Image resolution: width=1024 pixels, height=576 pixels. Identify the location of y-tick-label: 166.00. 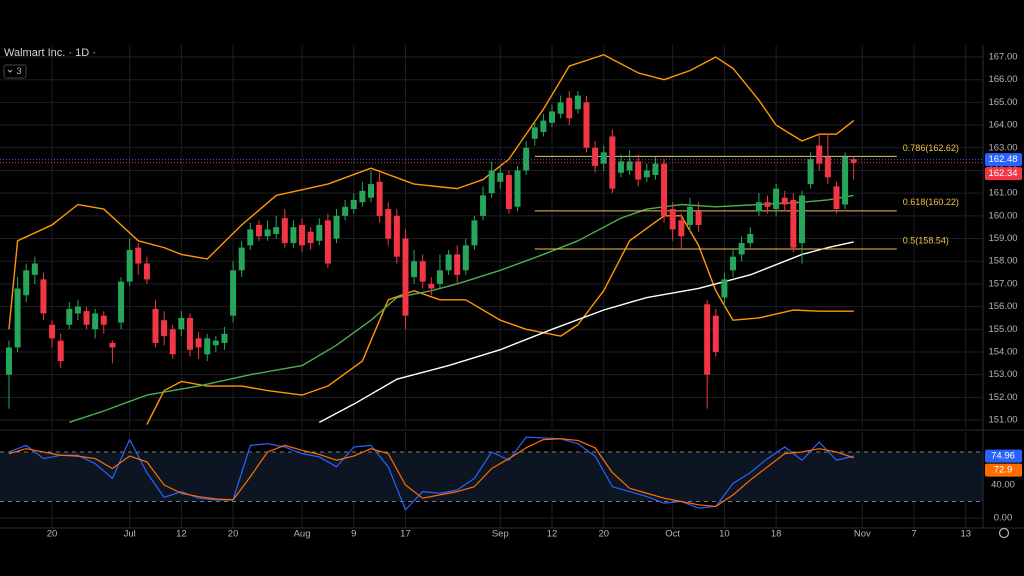
(1002, 79).